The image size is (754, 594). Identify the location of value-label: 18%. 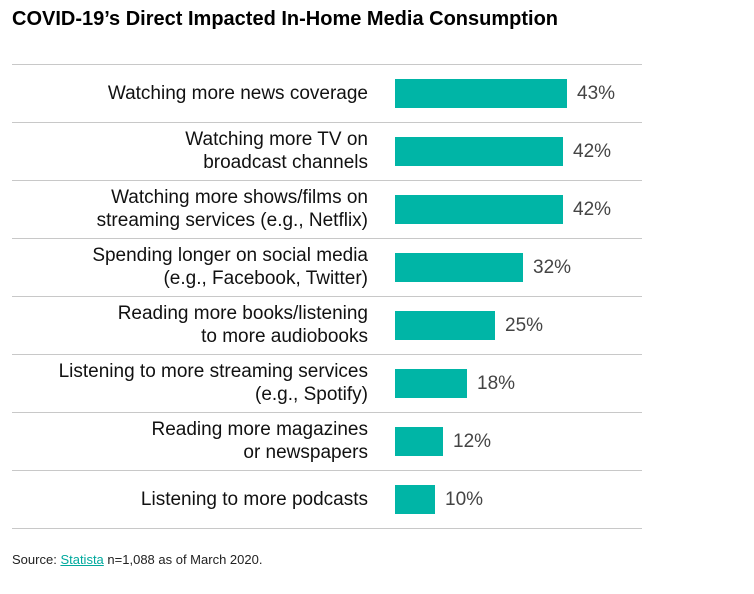
(496, 383).